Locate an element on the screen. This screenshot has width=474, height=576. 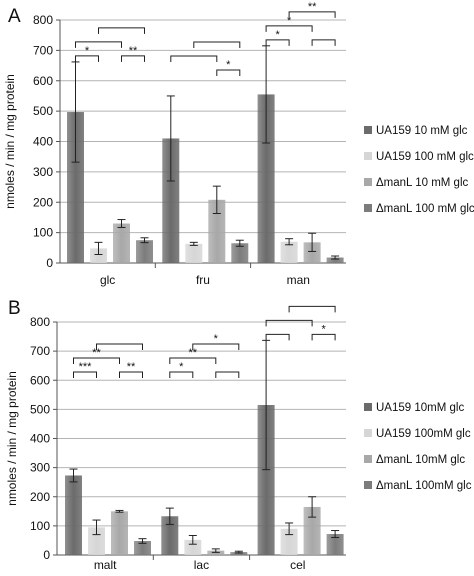
y-tick-label: 700 is located at coordinates (43, 50).